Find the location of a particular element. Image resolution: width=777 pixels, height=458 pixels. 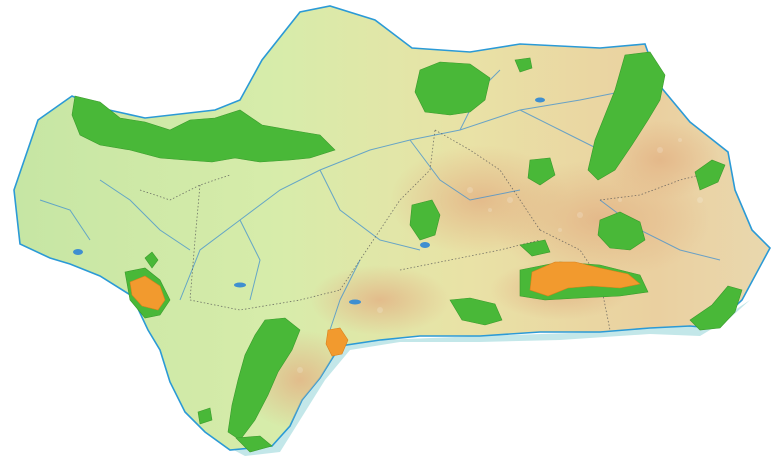

protected-area-baza is located at coordinates (621, 231).